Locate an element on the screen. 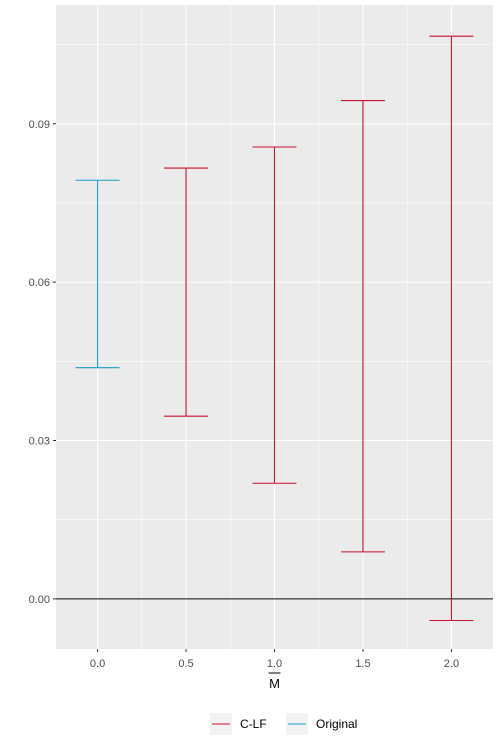 The width and height of the screenshot is (500, 750). legend-item: Original is located at coordinates (321, 724).